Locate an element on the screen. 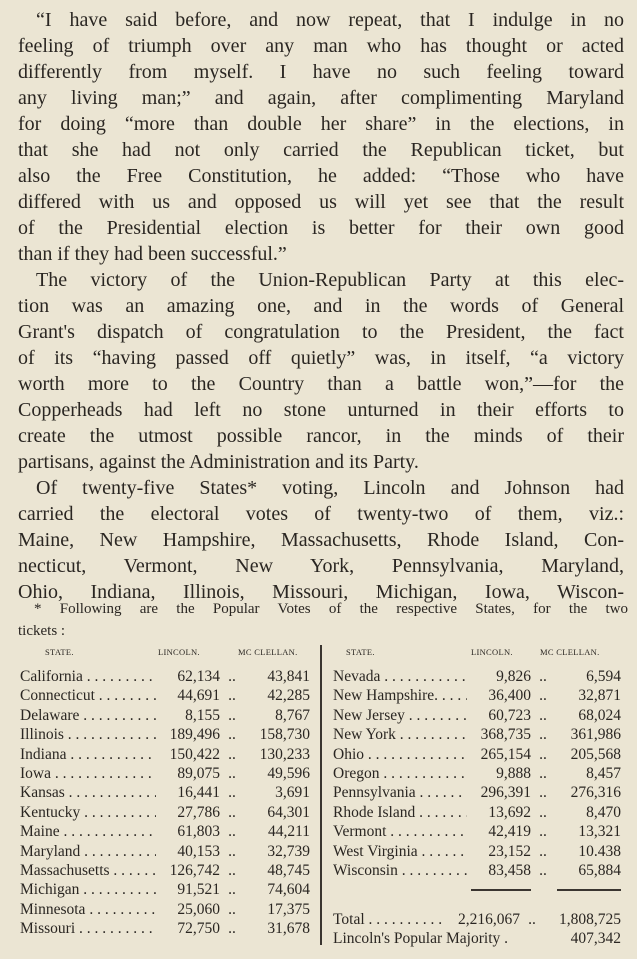  table-row: Maine 61,803.. 44,211 is located at coordinates (165, 831).